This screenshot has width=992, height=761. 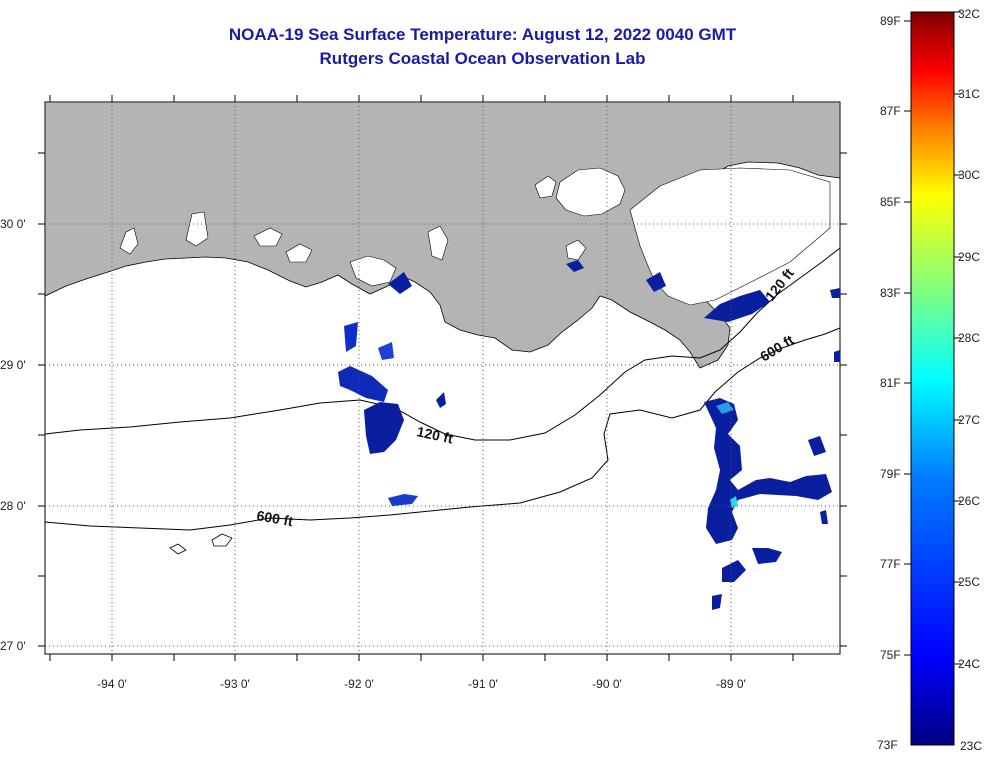 I want to click on colorbar-c-label: 26C, so click(x=969, y=501).